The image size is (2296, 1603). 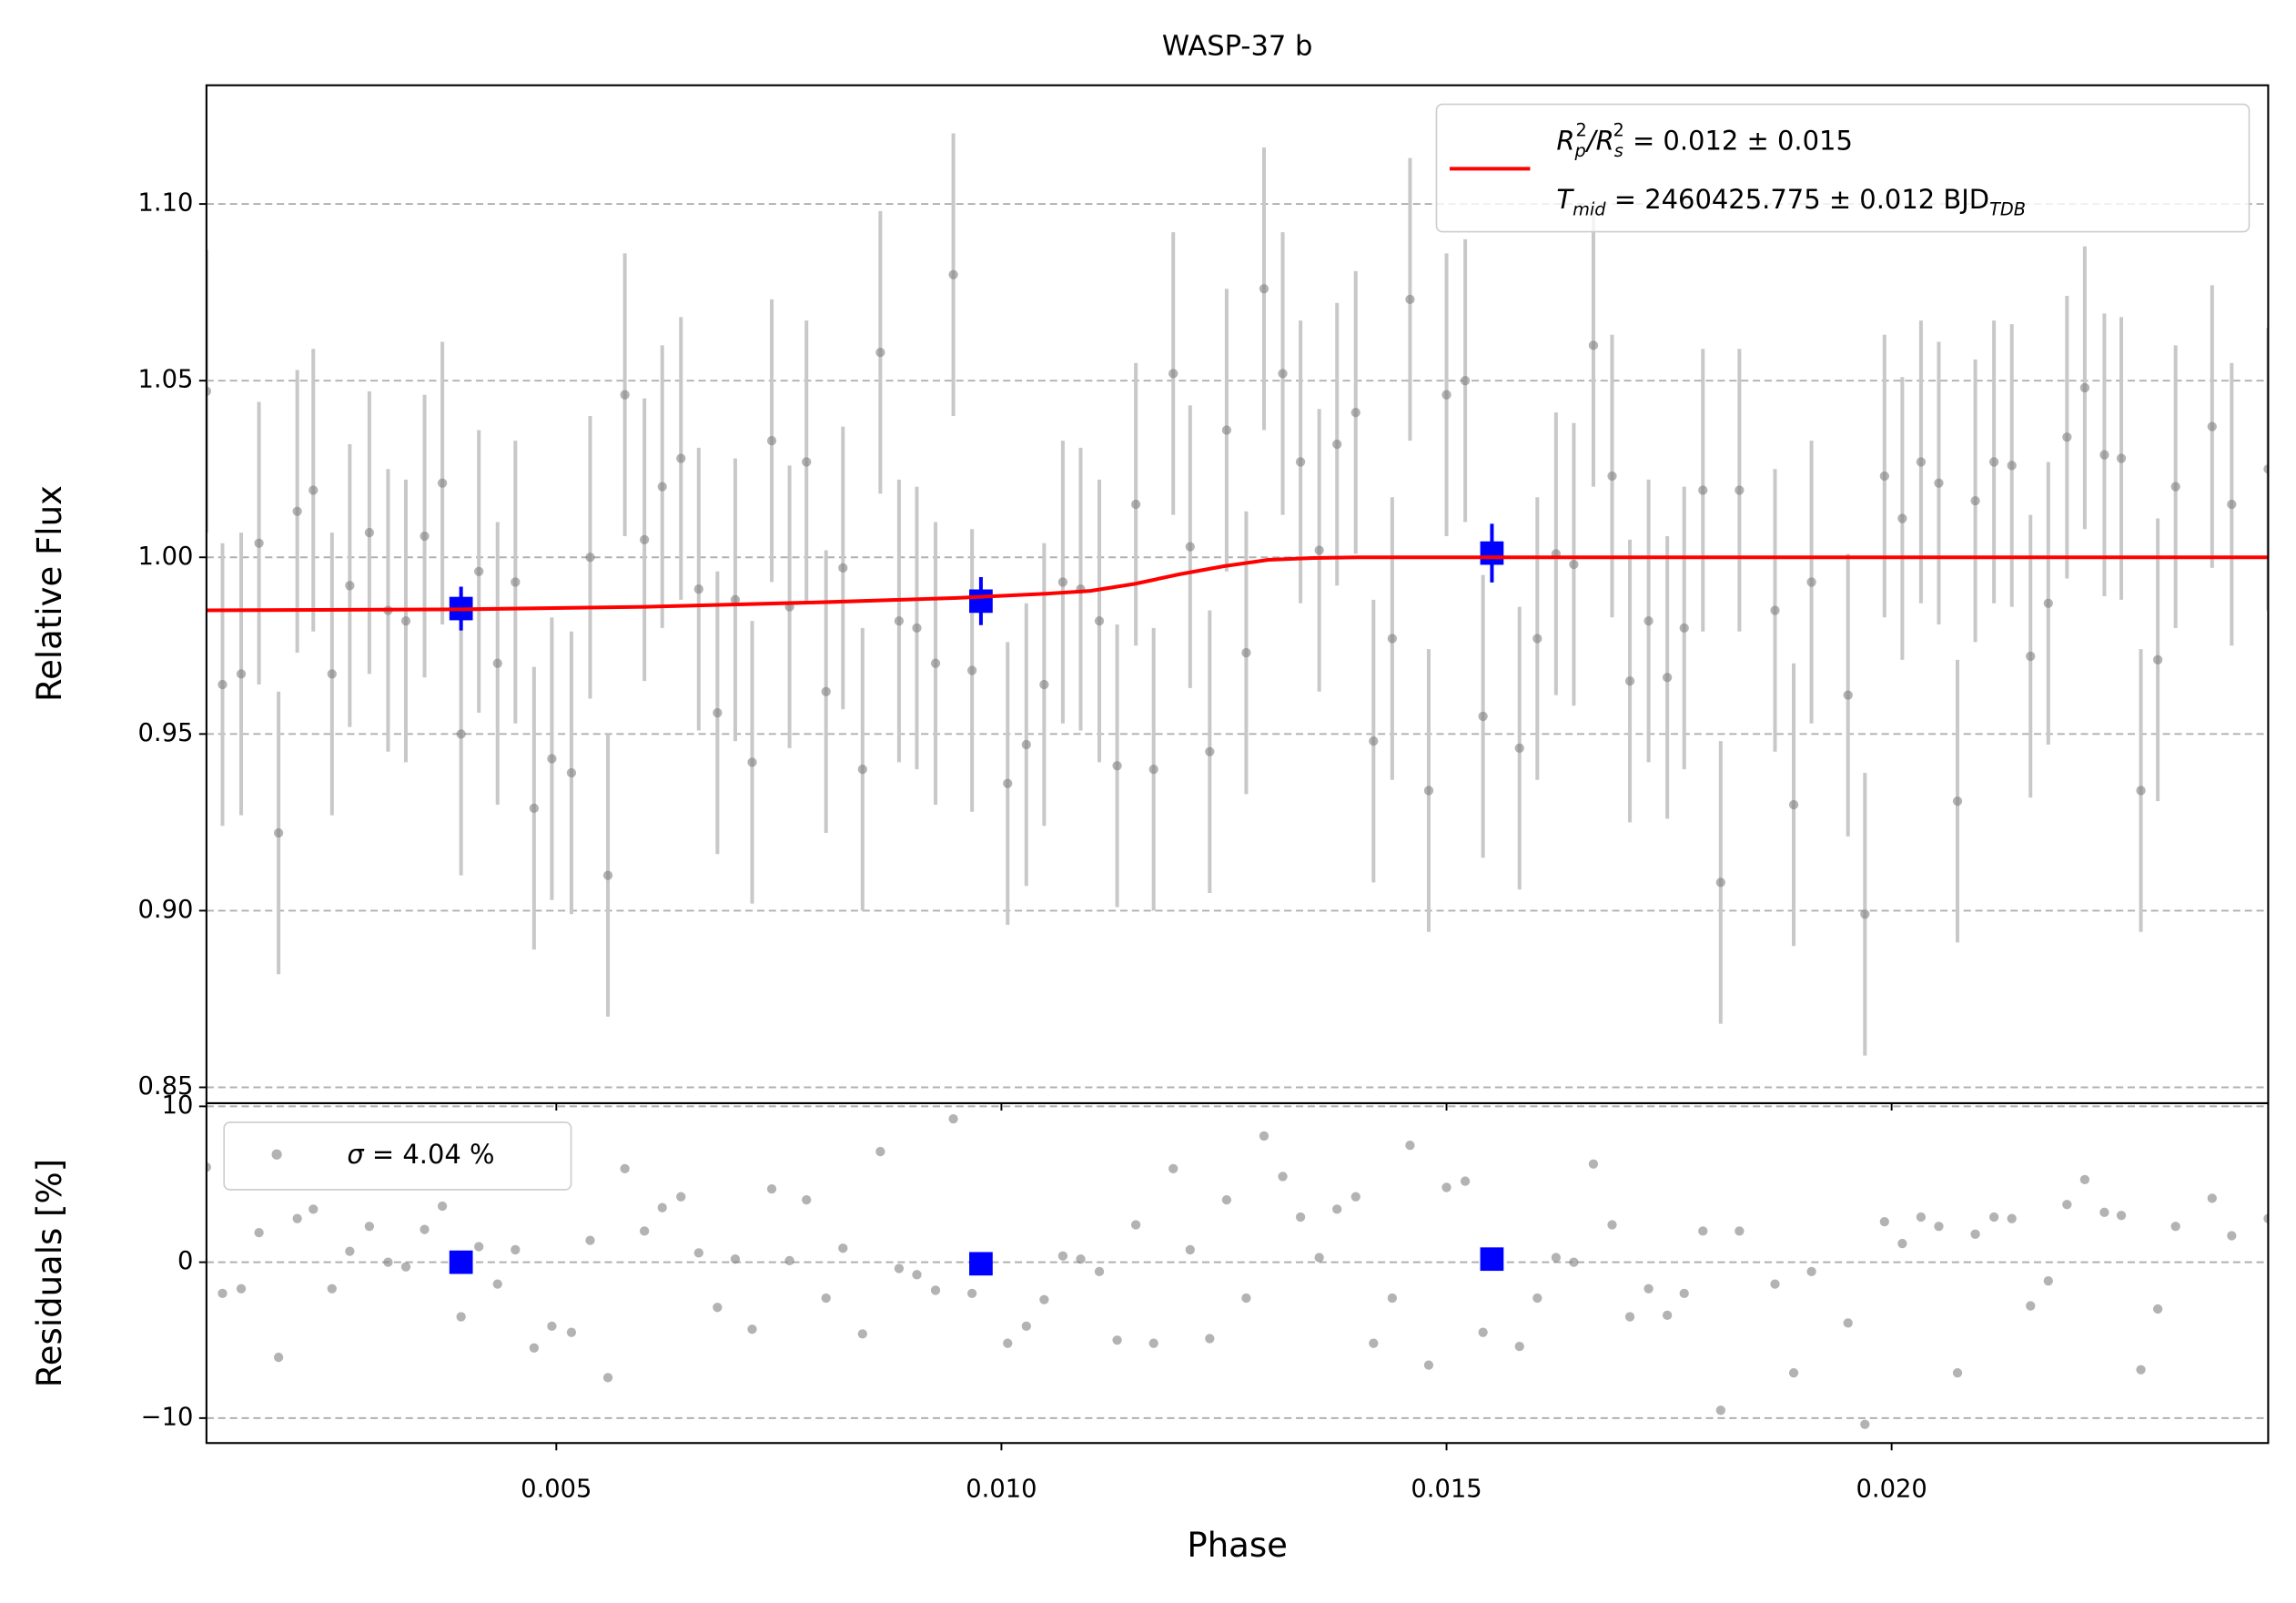 I want to click on legend-label: σ = 4.04 %, so click(x=421, y=1154).